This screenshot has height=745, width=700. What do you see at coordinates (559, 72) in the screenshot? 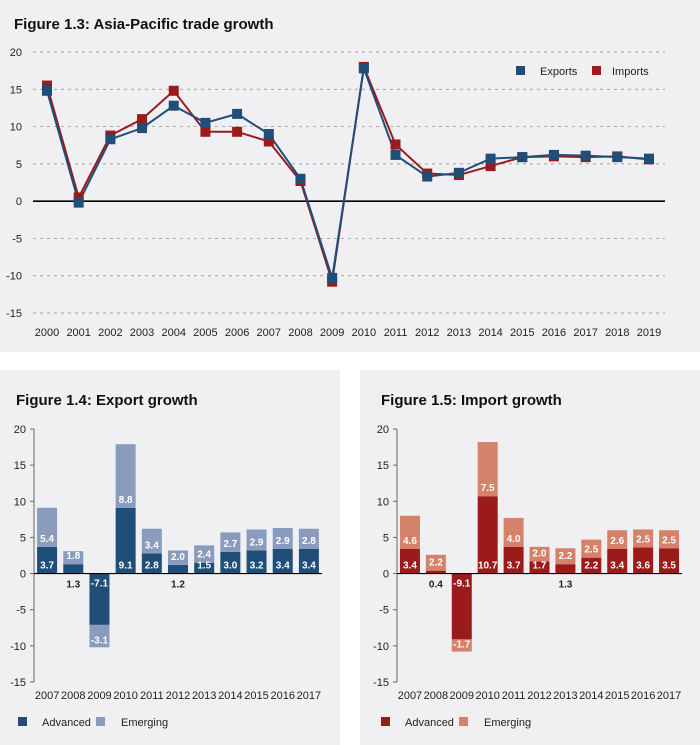
I see `legend-label-exports: Exports` at bounding box center [559, 72].